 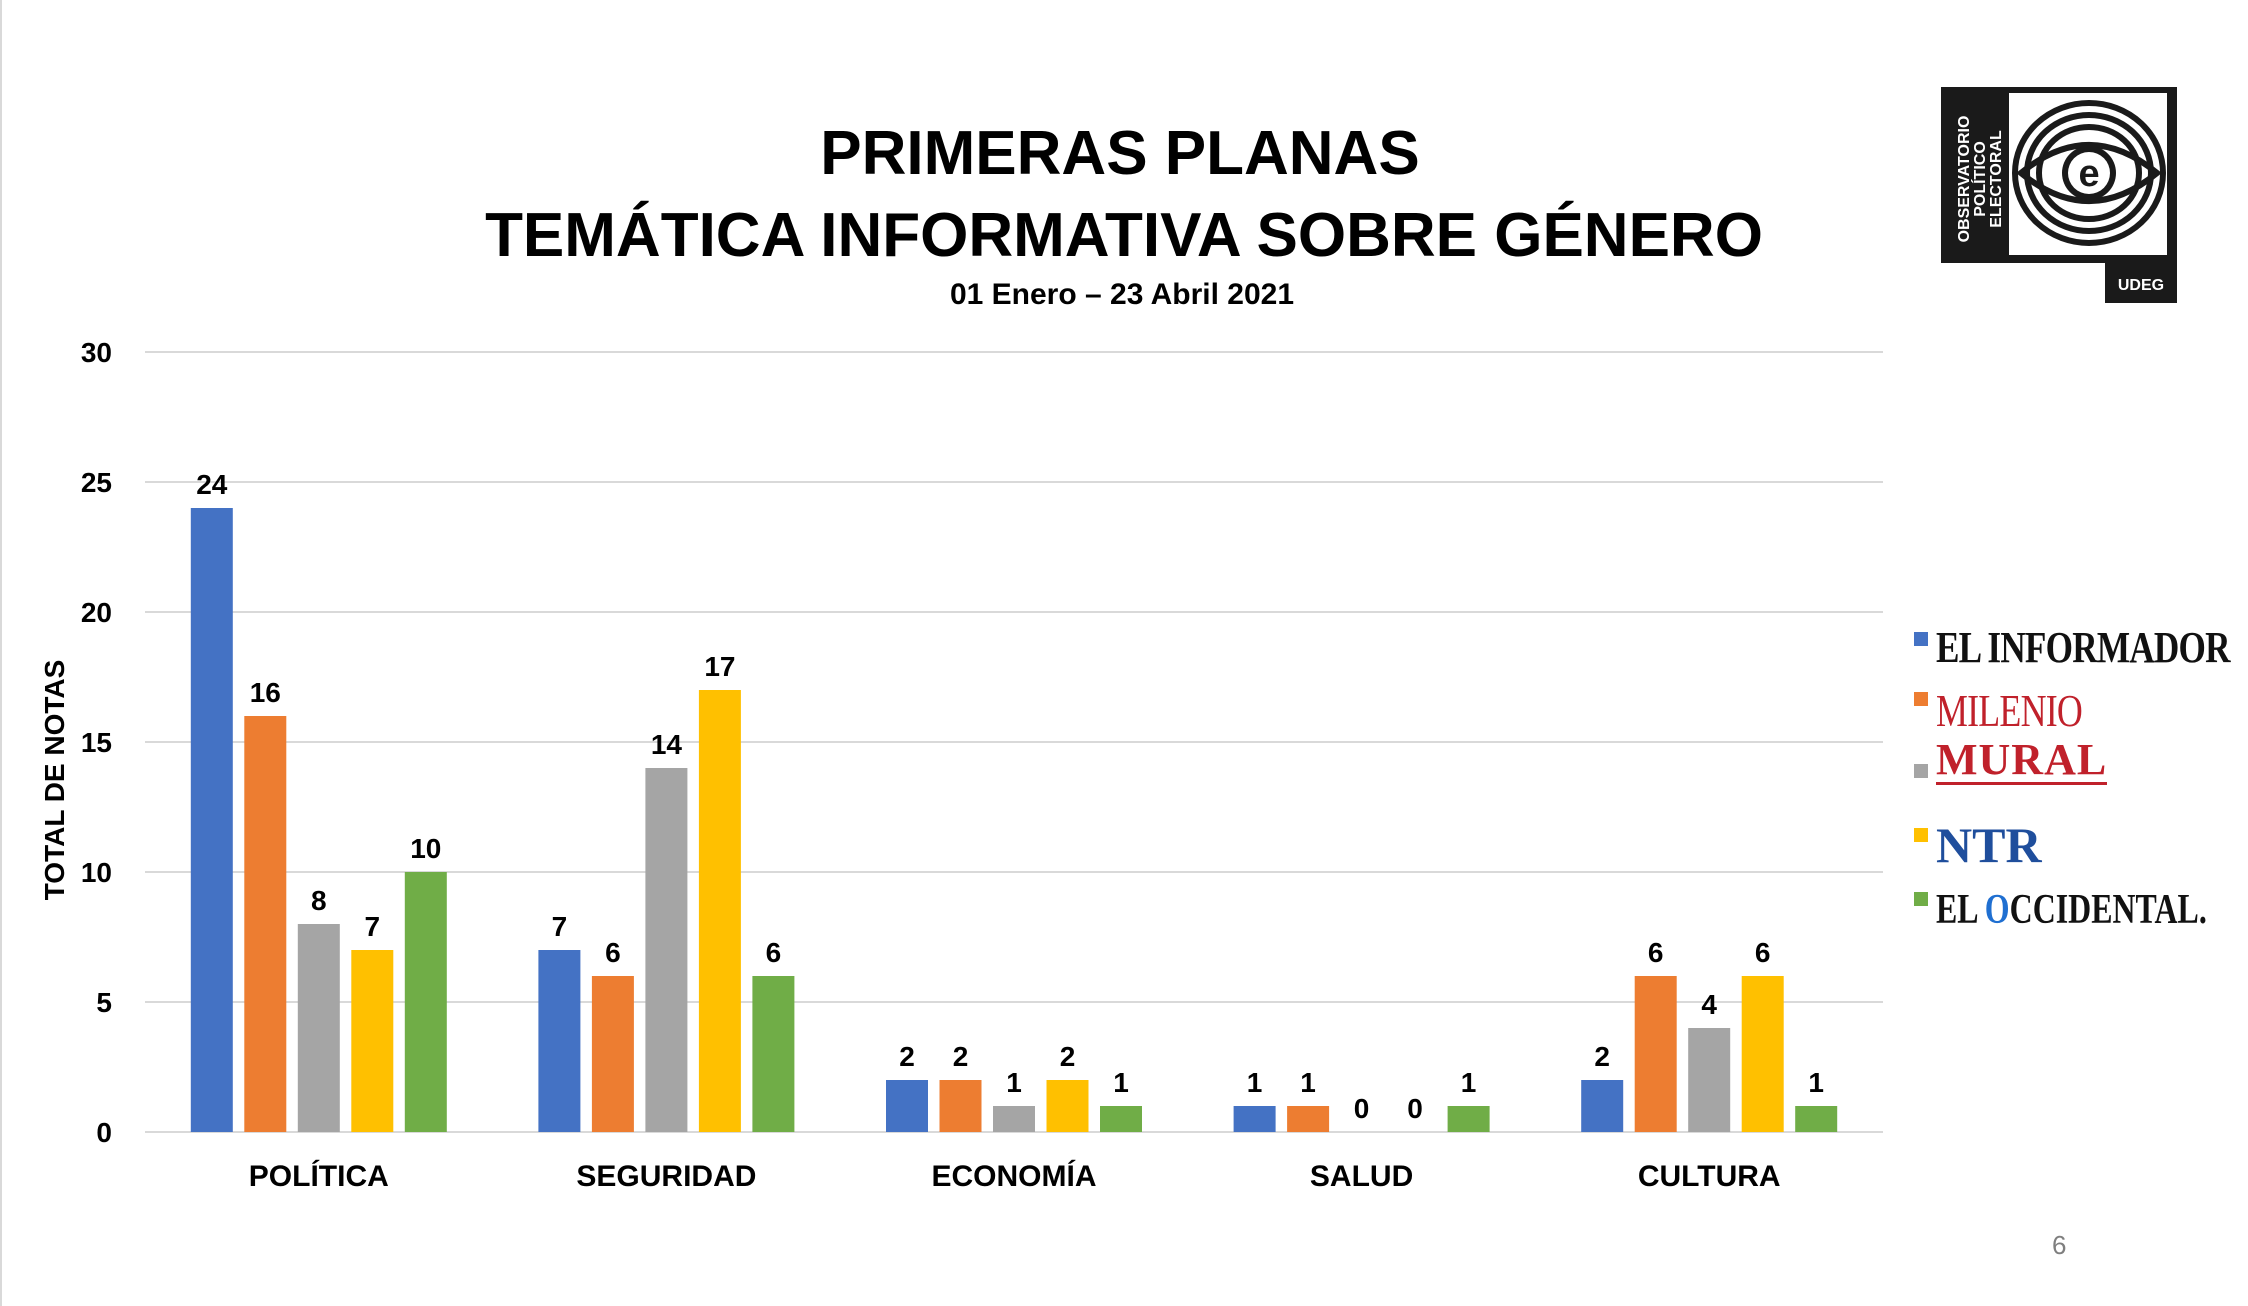 What do you see at coordinates (1997, 910) in the screenshot?
I see `legend-label-part: O` at bounding box center [1997, 910].